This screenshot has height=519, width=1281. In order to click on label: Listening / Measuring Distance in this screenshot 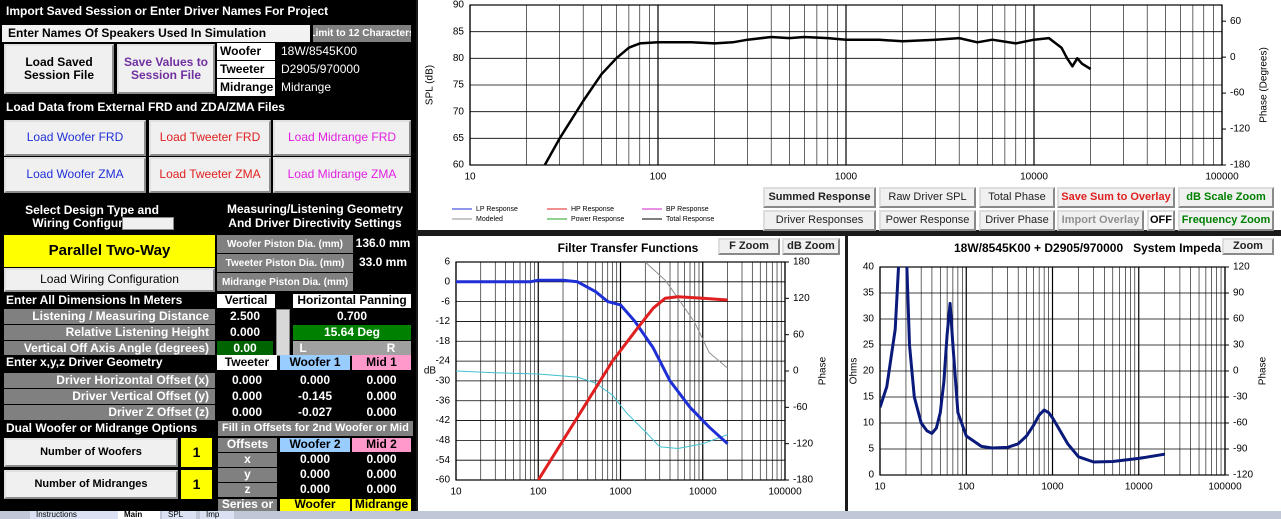, I will do `click(109, 316)`.